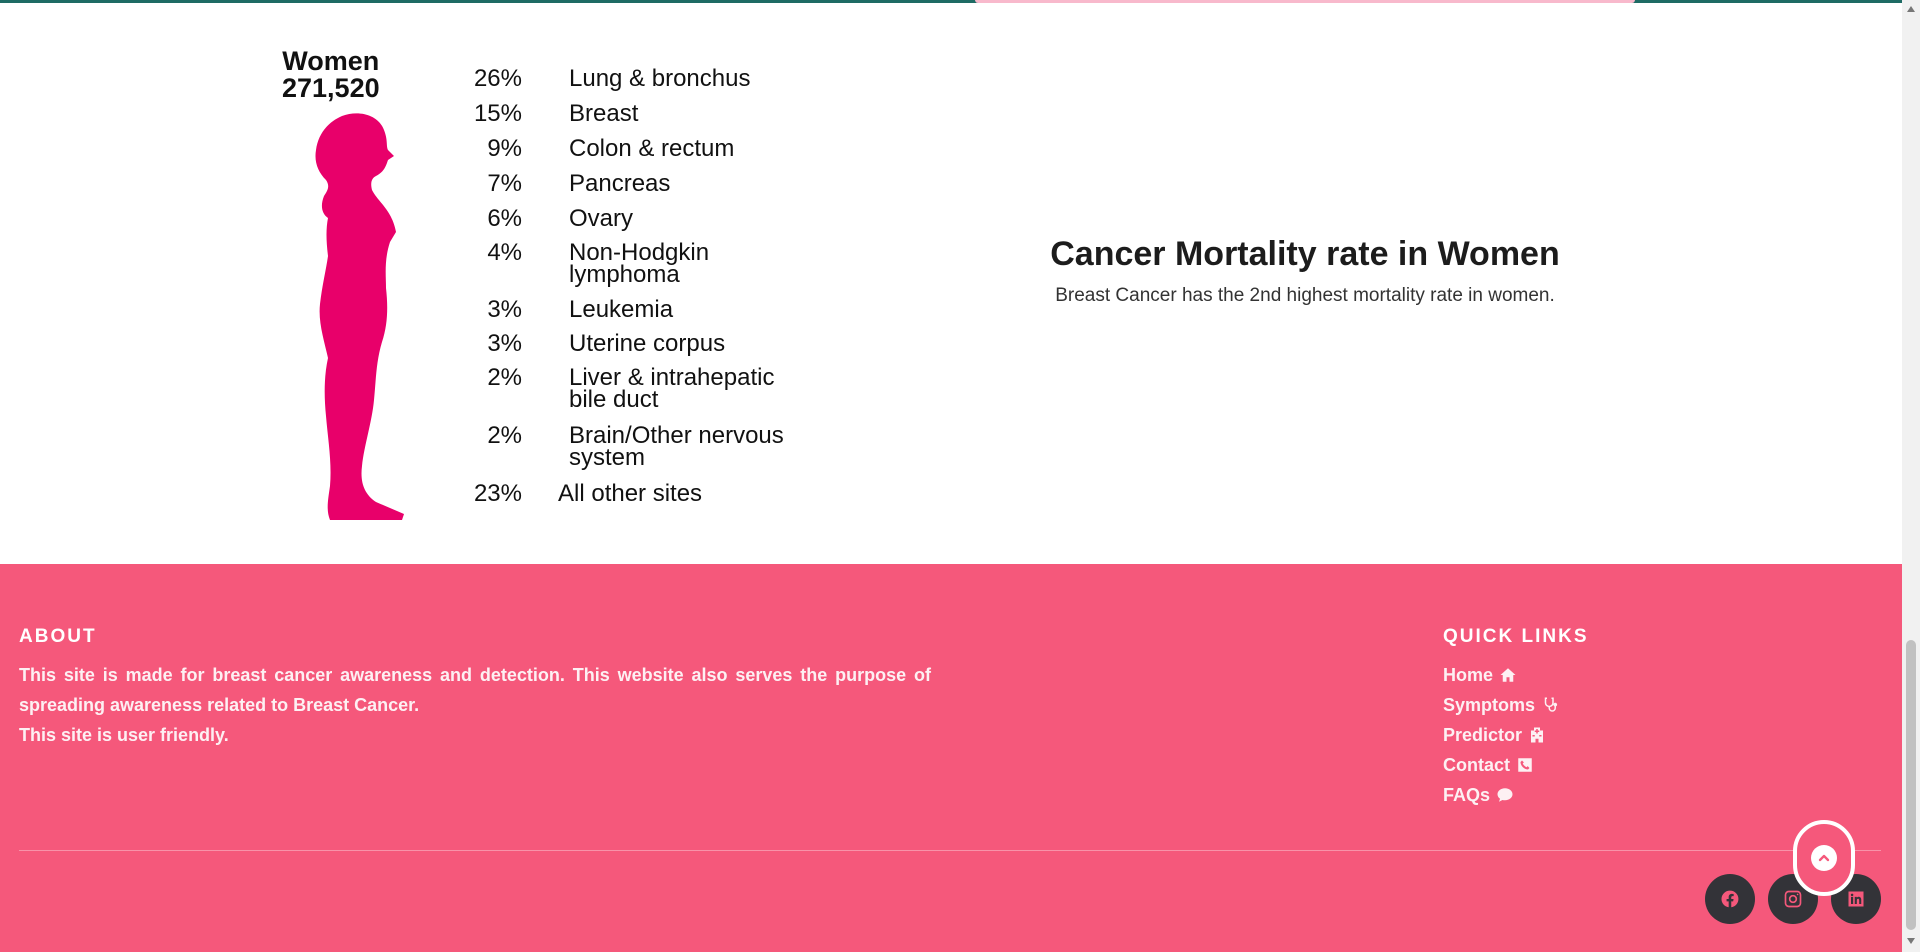  Describe the element at coordinates (1911, 785) in the screenshot. I see `scroll-thumb` at that location.